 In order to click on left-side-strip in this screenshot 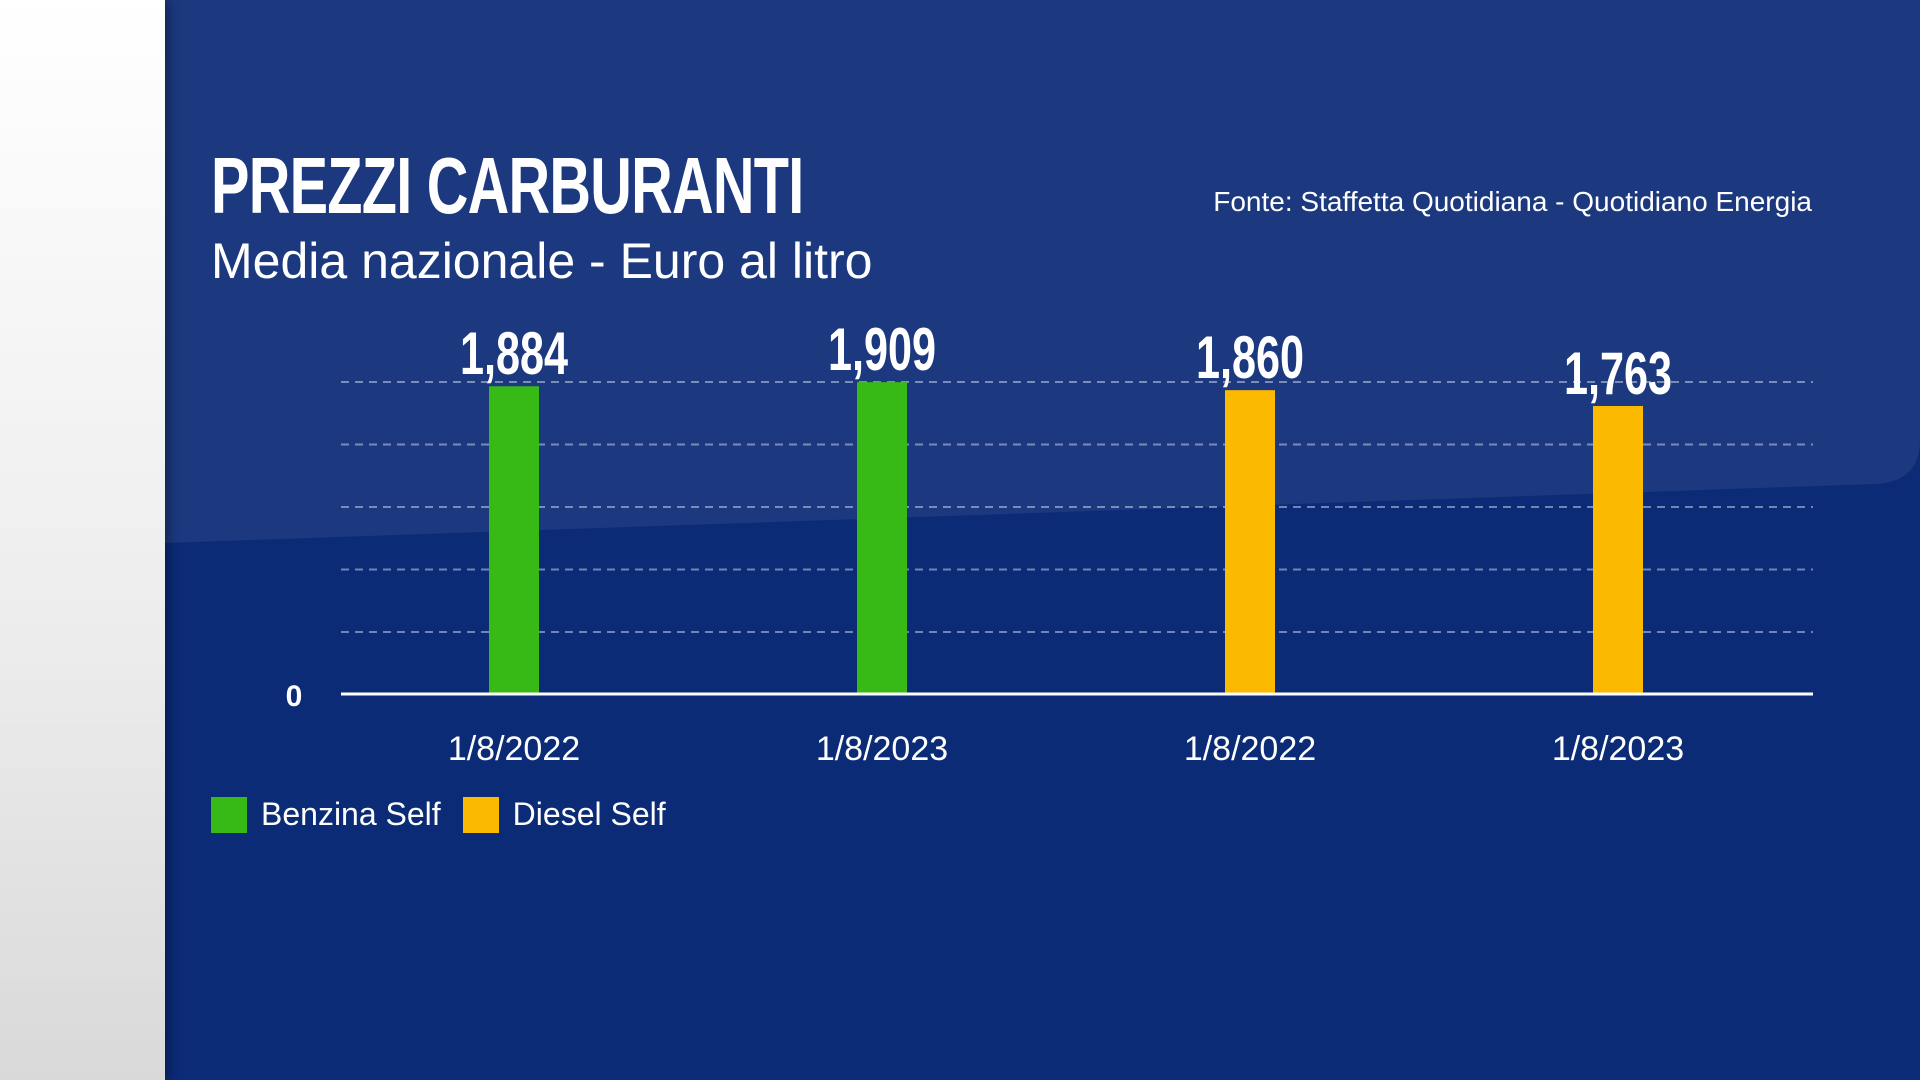, I will do `click(82, 540)`.